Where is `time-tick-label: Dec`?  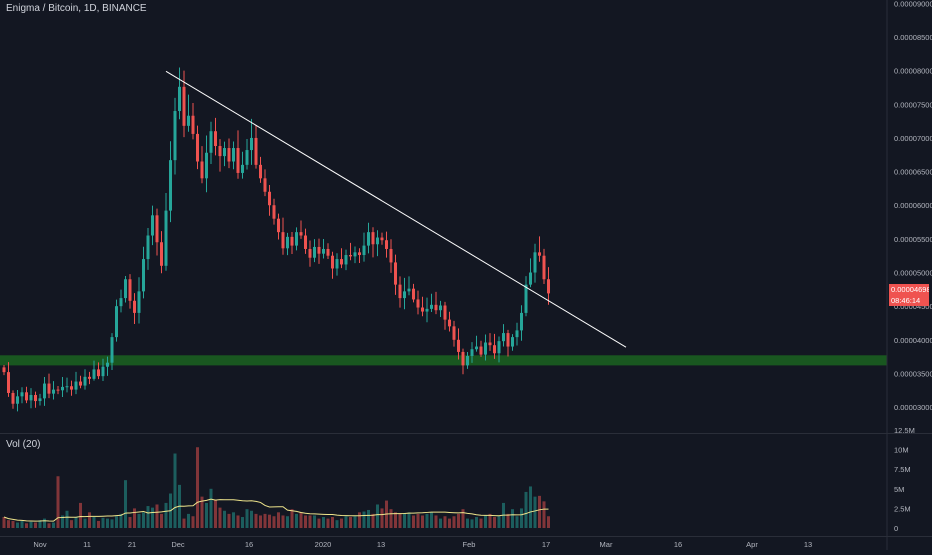
time-tick-label: Dec is located at coordinates (178, 544).